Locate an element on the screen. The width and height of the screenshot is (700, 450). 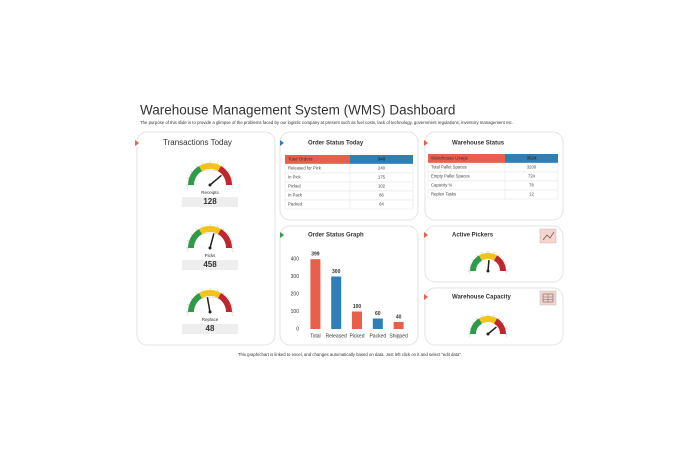
row-label: Total Pallet Spaces is located at coordinates (449, 167).